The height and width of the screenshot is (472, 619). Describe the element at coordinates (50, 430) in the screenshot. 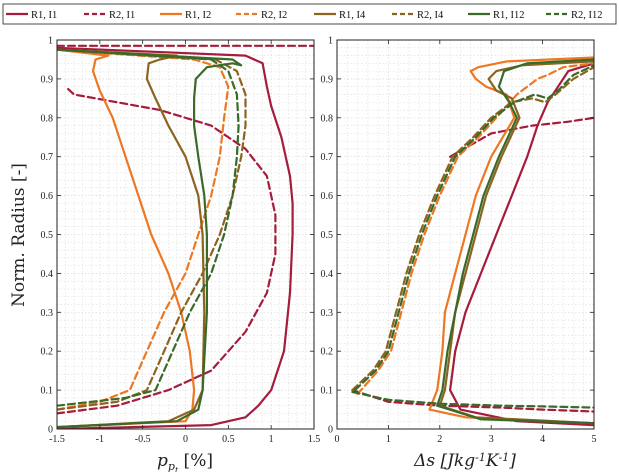

I see `left-y-tick-label: 0` at that location.